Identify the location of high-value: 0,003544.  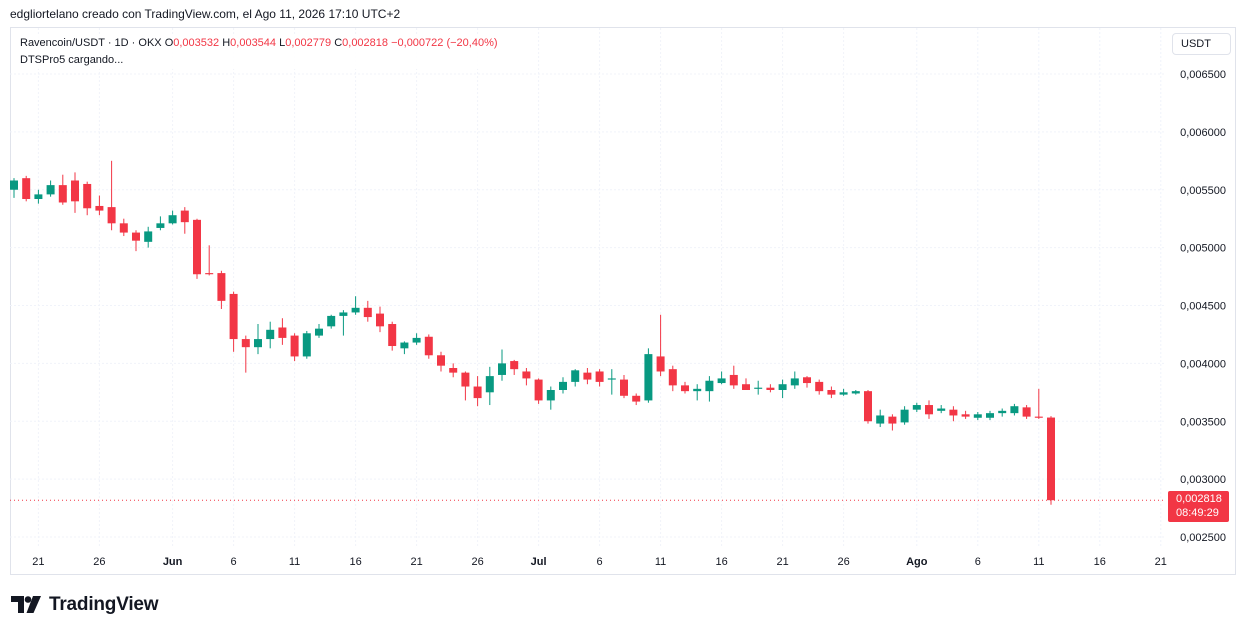
(253, 43).